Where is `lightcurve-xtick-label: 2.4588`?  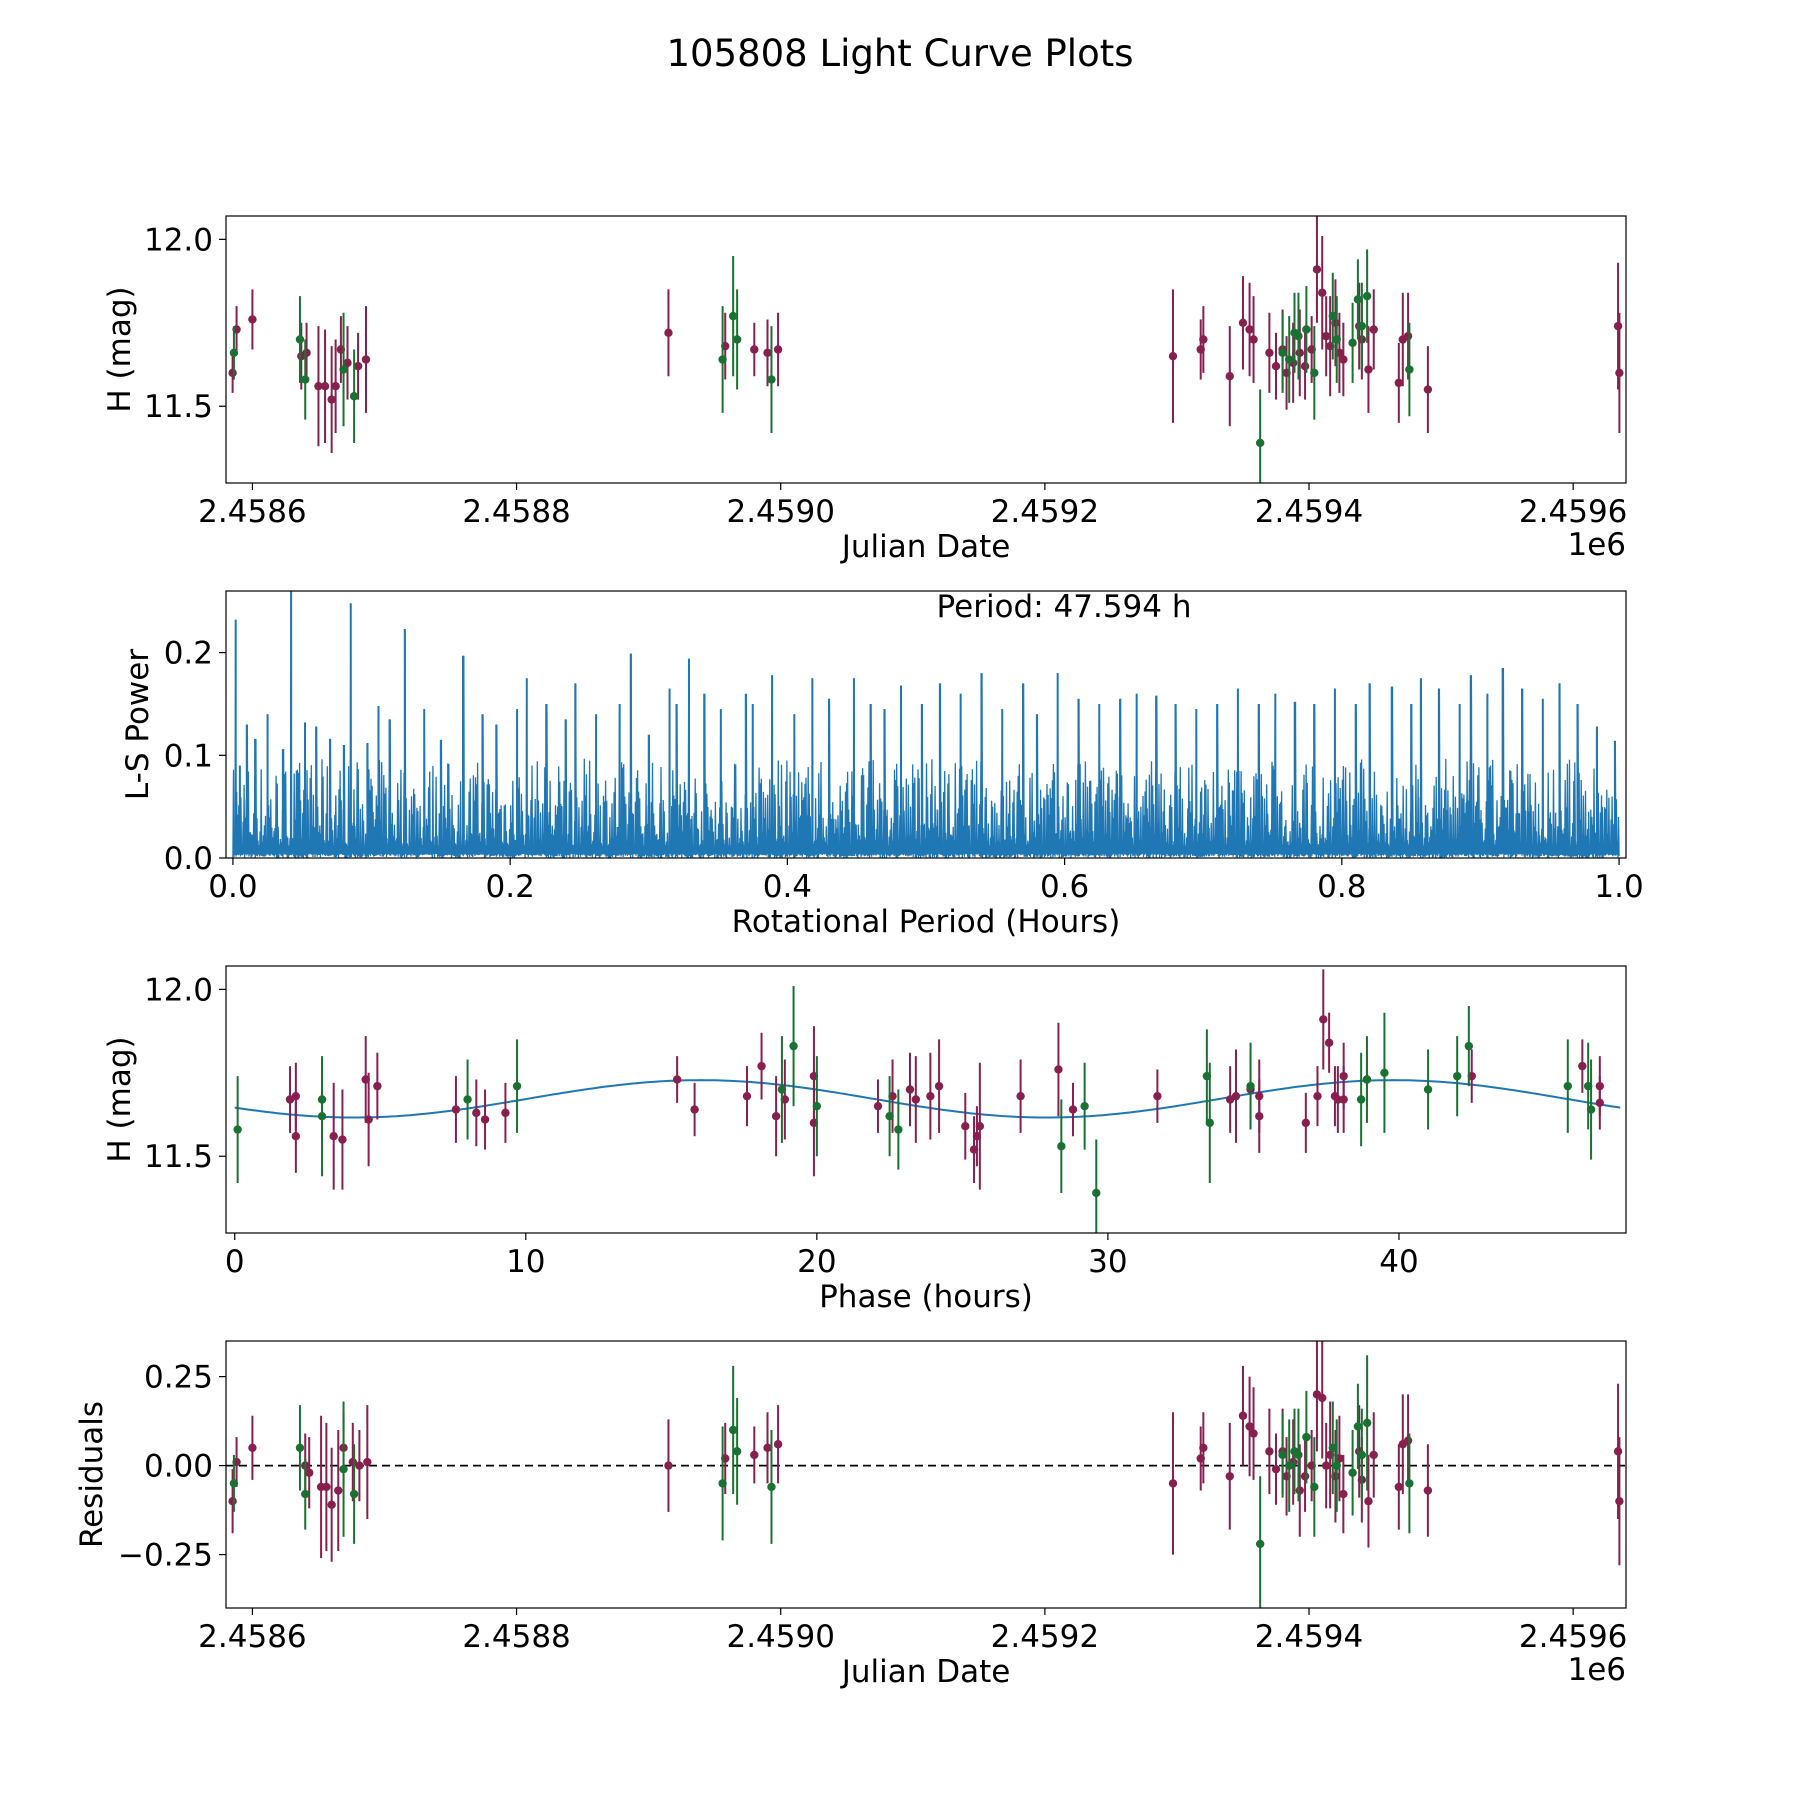
lightcurve-xtick-label: 2.4588 is located at coordinates (516, 512).